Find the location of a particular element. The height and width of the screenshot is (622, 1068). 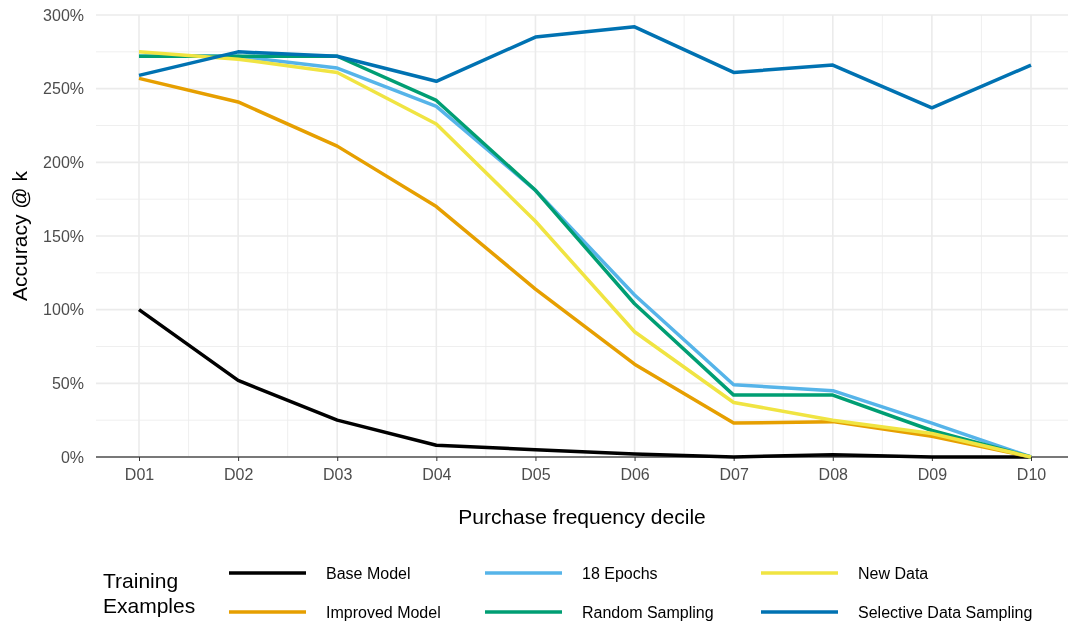

y-tick-label: 250% is located at coordinates (63, 89).